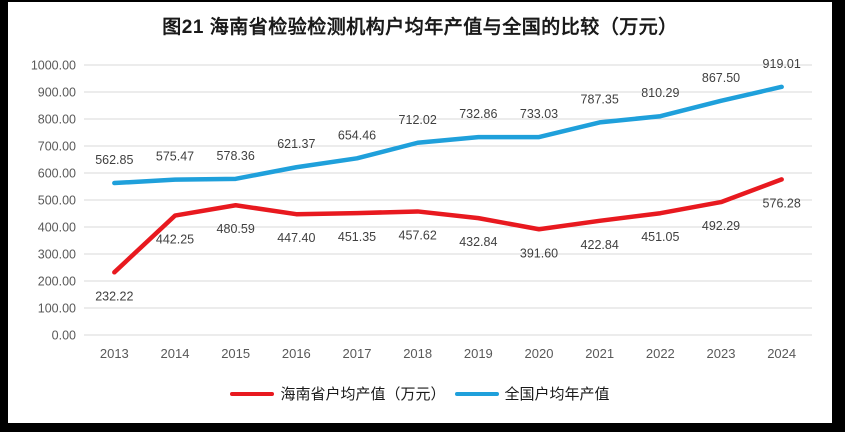 The height and width of the screenshot is (432, 845). Describe the element at coordinates (64, 336) in the screenshot. I see `y-axis-tick-label: 0.00` at that location.